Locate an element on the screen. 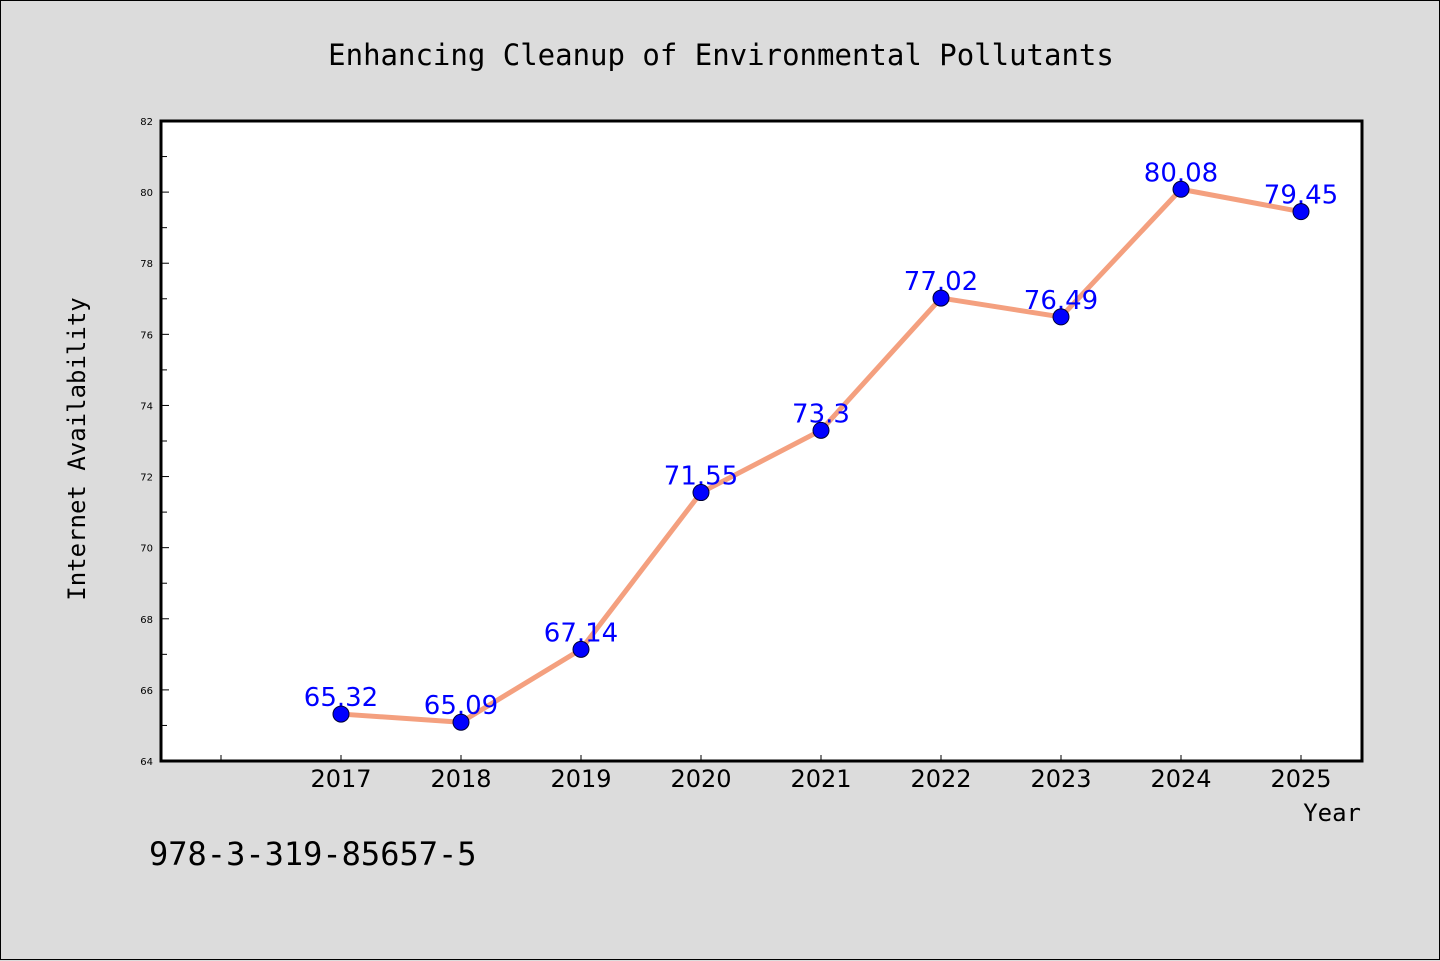 The width and height of the screenshot is (1440, 961). y-tick-label: 74 is located at coordinates (146, 406).